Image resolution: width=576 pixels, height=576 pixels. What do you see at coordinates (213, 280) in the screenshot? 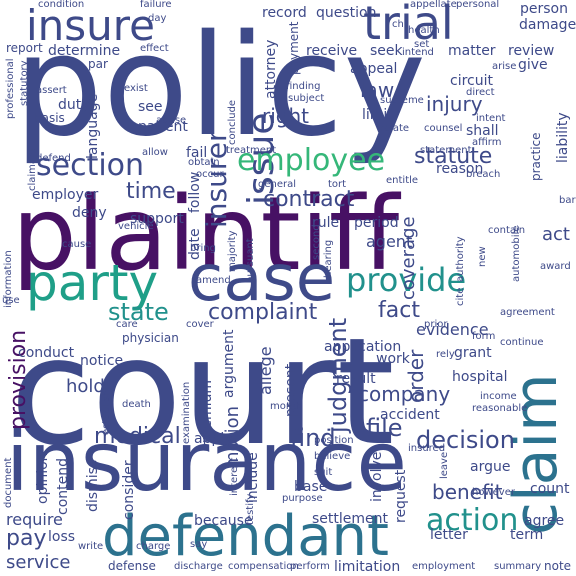
I see `word: amend` at bounding box center [213, 280].